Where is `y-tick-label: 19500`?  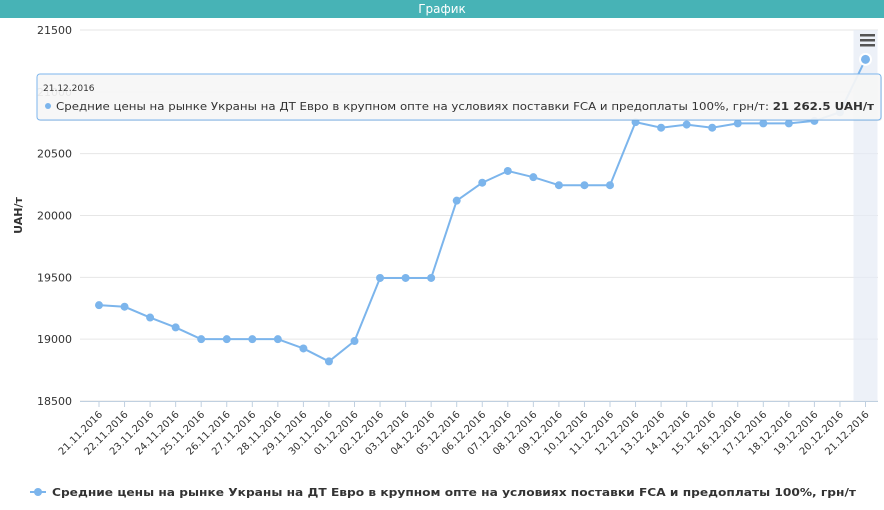 y-tick-label: 19500 is located at coordinates (54, 277).